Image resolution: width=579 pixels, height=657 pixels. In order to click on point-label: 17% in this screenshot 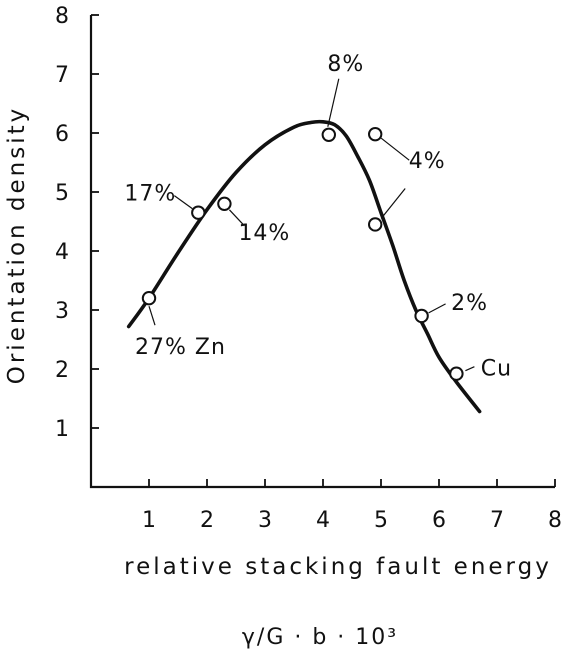, I will do `click(150, 194)`.